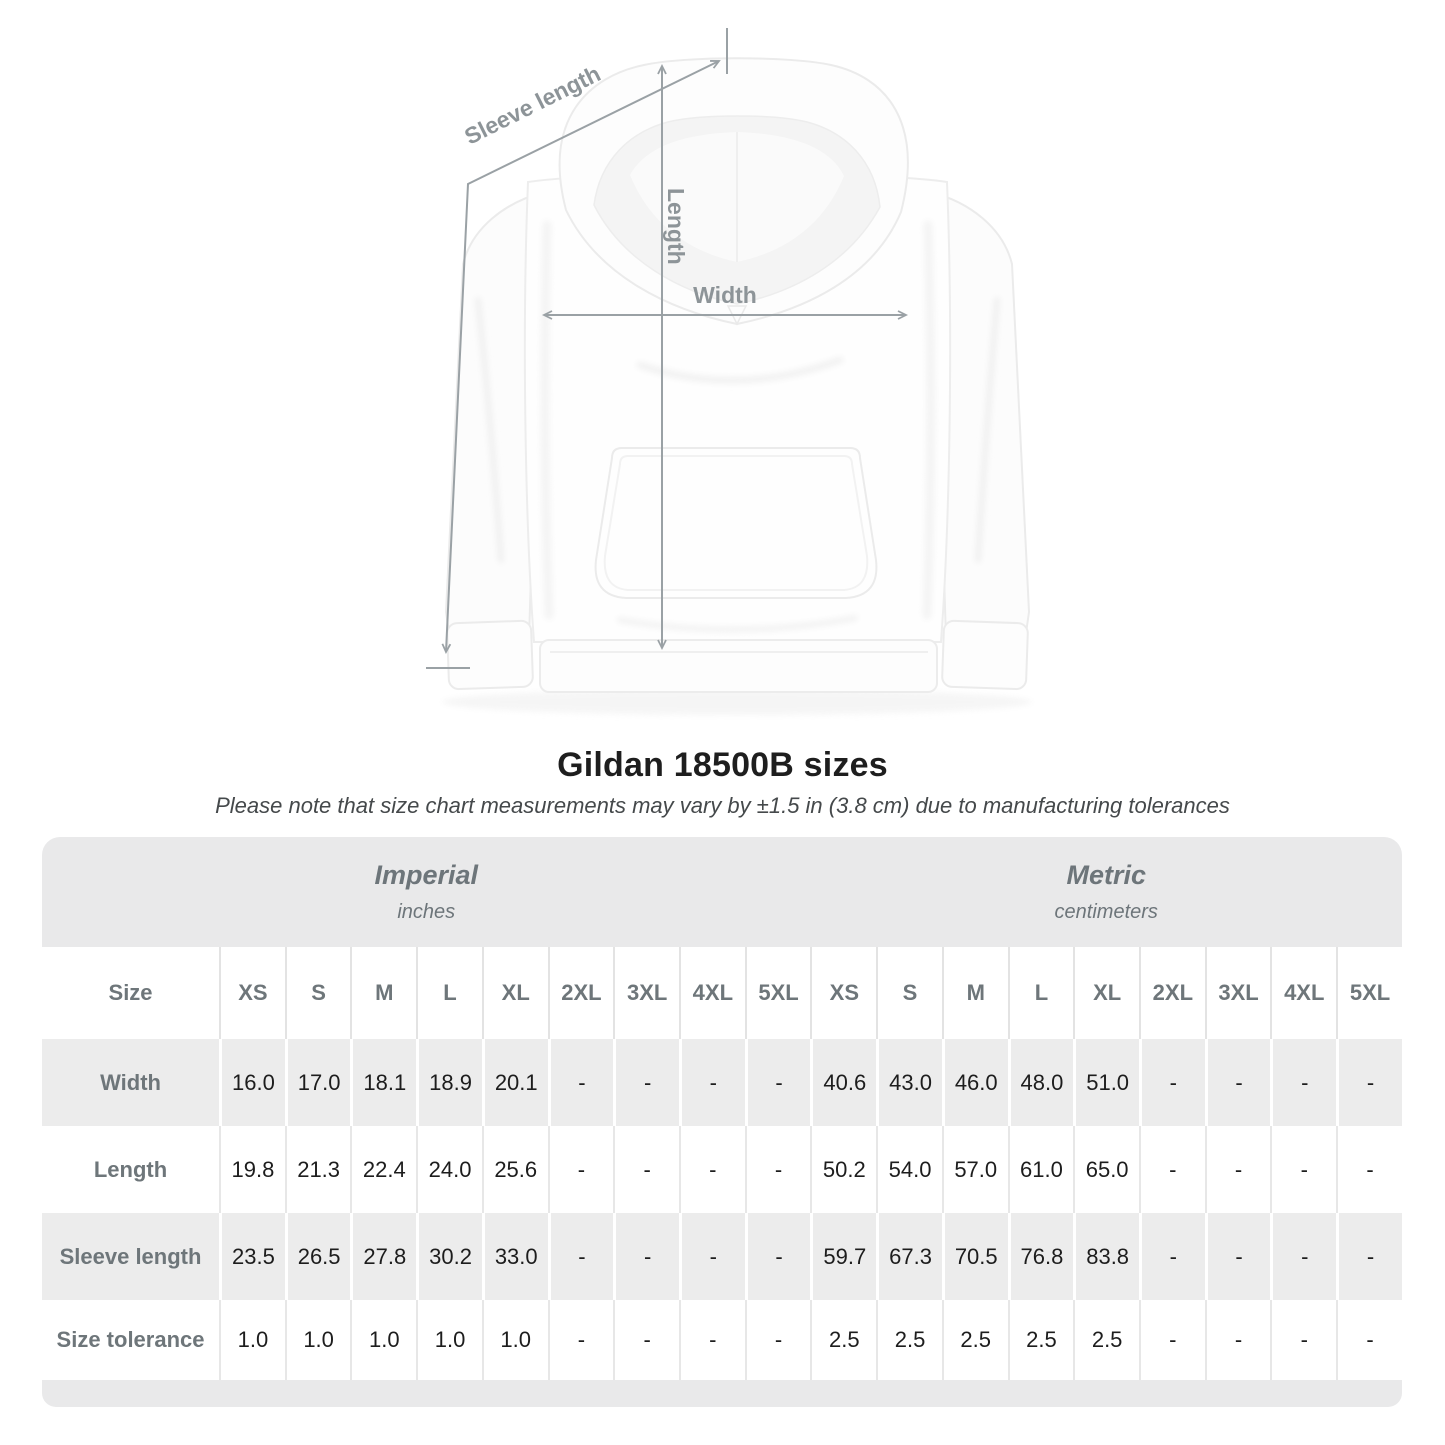 The width and height of the screenshot is (1445, 1445). Describe the element at coordinates (131, 1340) in the screenshot. I see `row-label-size-tolerance: Size tolerance` at that location.